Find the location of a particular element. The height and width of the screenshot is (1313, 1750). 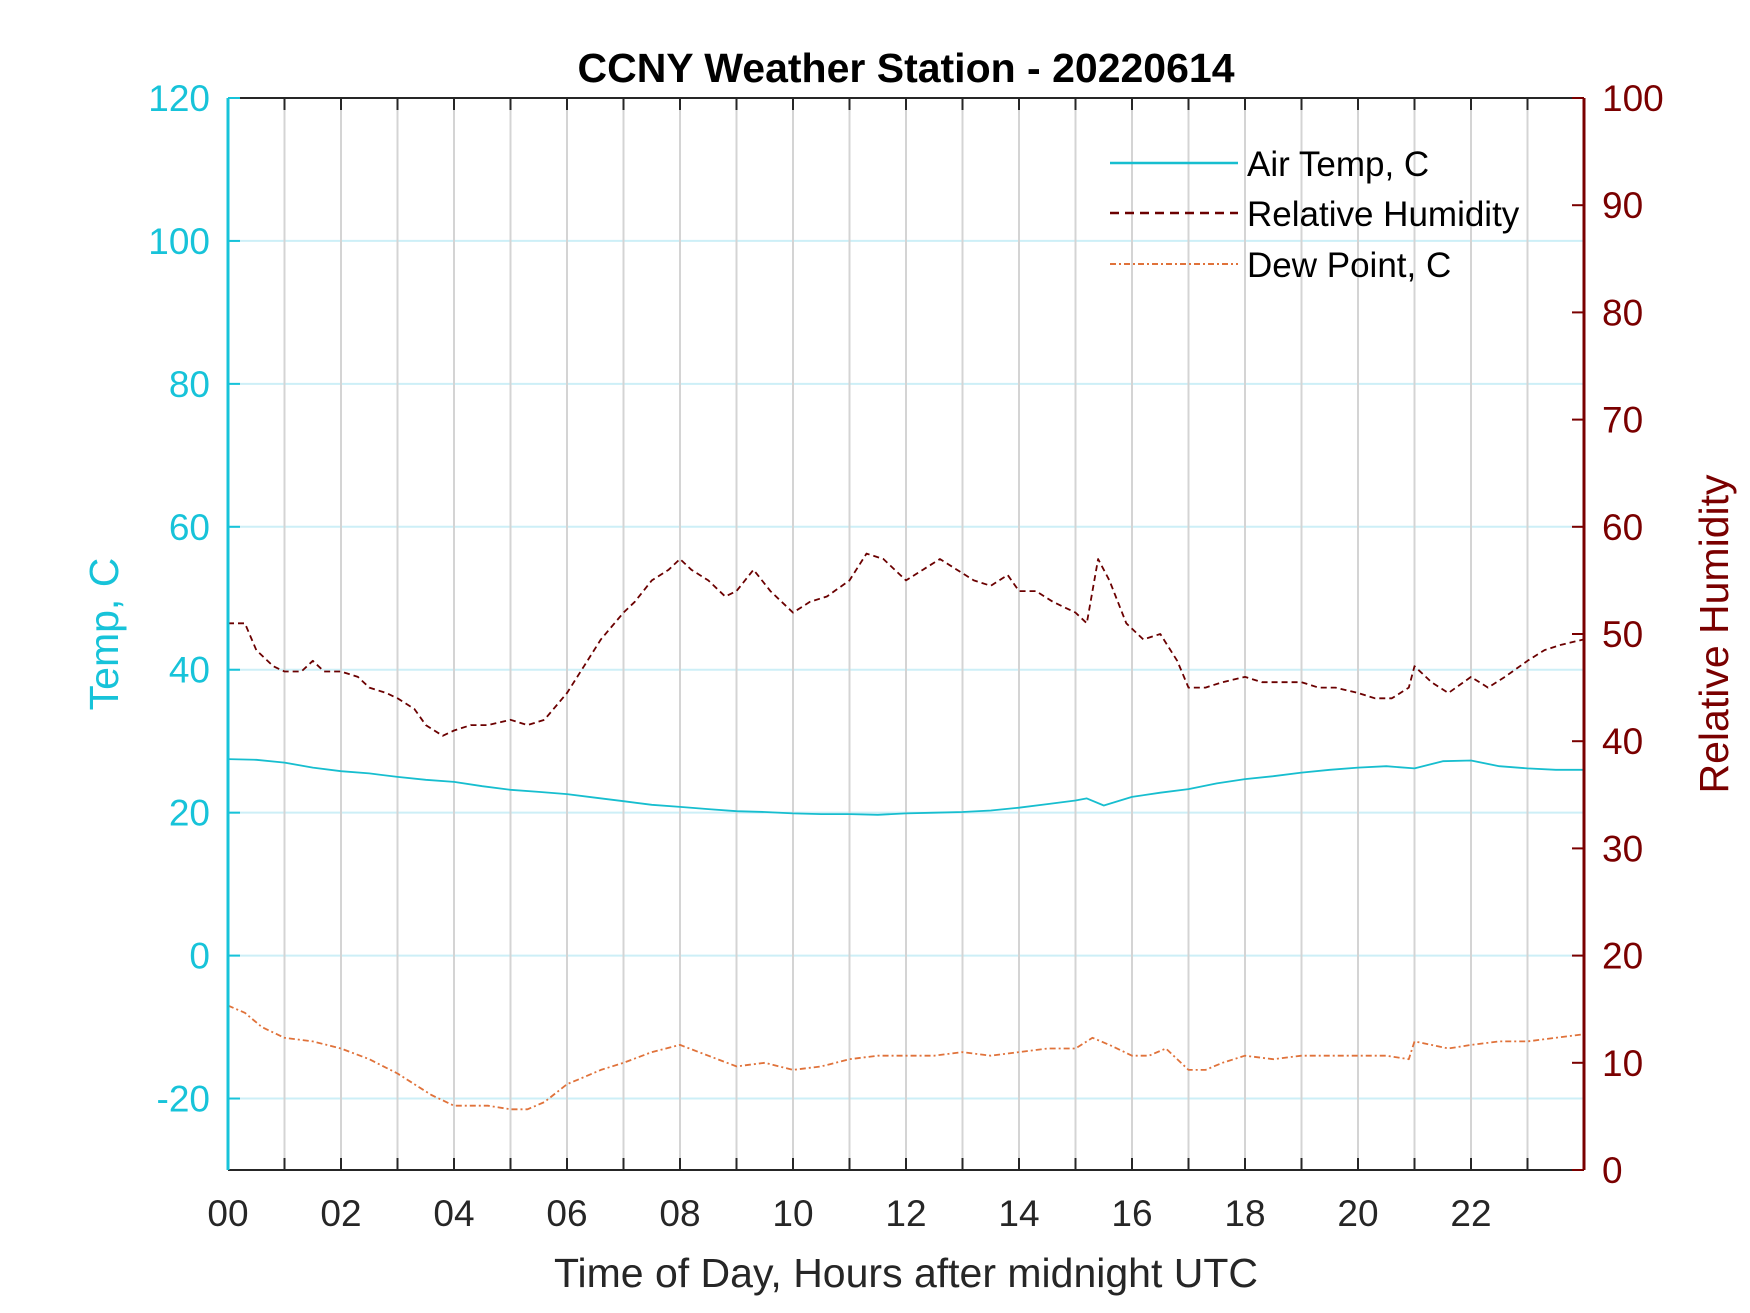

y-right-tick-label: 50 is located at coordinates (1622, 634).